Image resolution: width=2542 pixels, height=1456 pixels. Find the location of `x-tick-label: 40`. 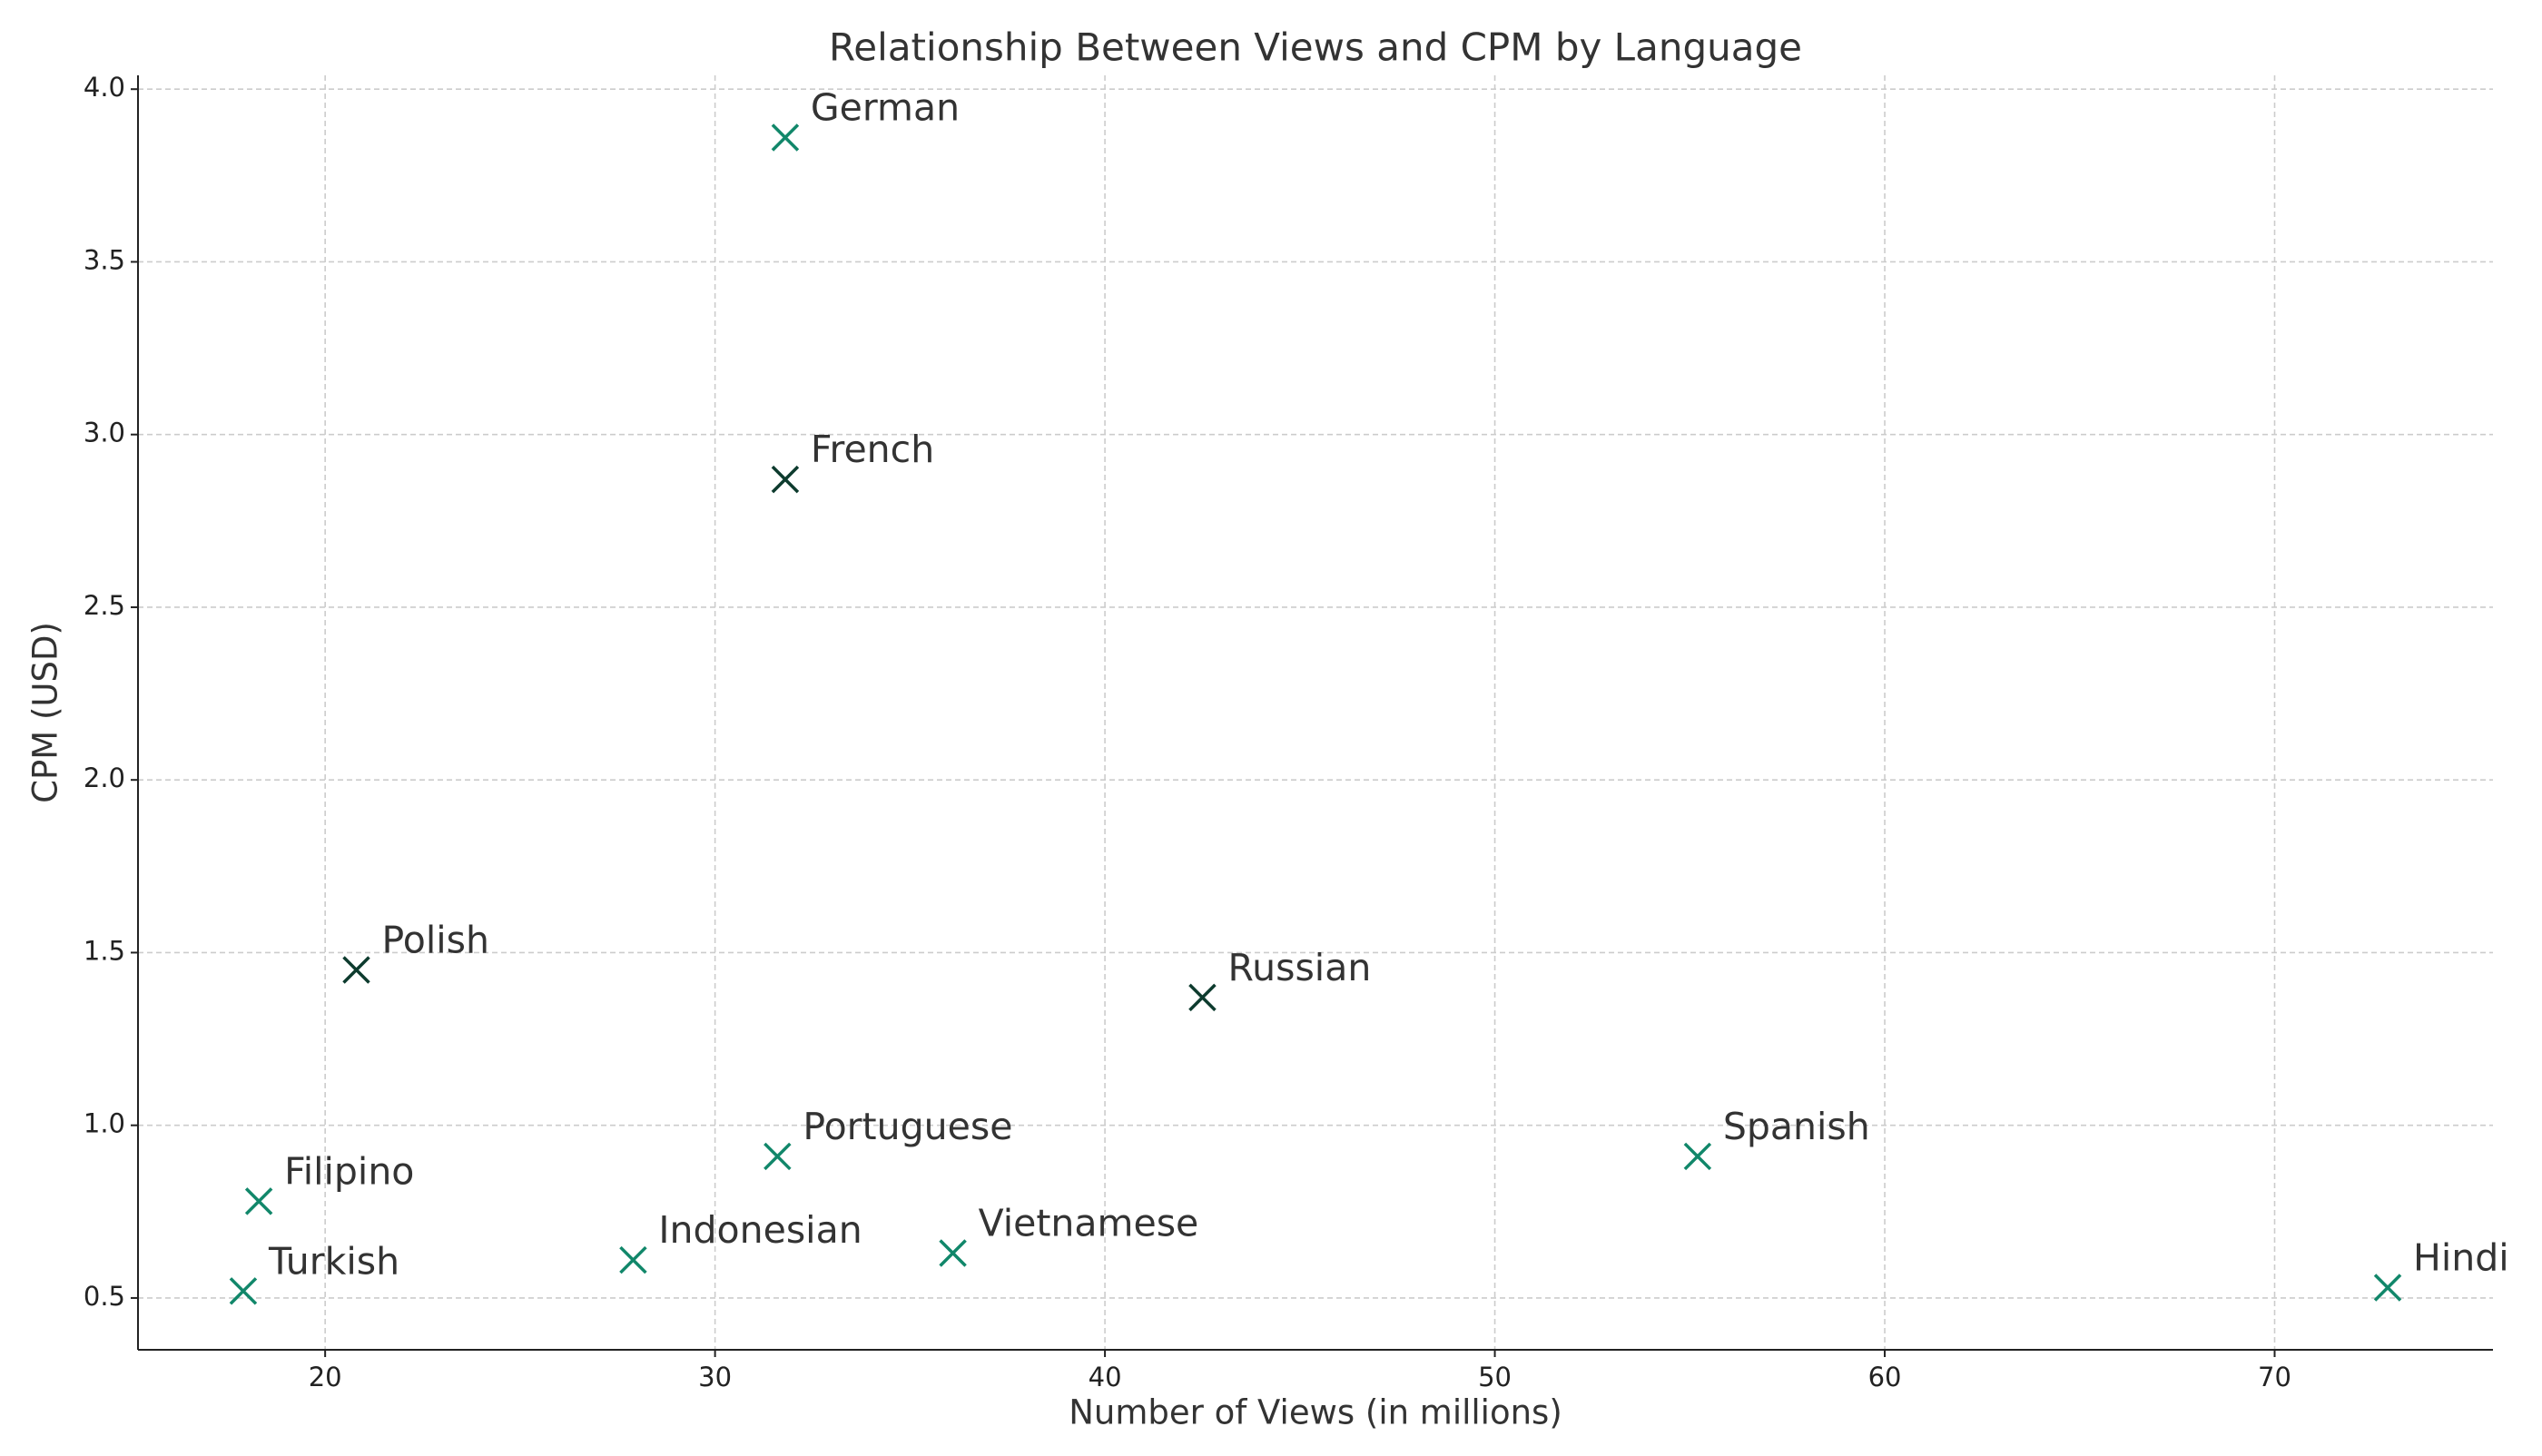

x-tick-label: 40 is located at coordinates (1105, 1377).